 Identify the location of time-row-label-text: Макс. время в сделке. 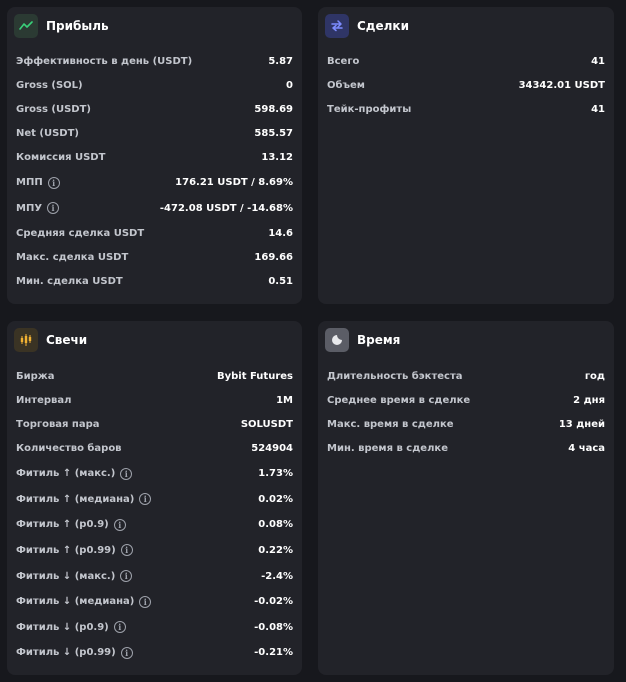
(390, 424).